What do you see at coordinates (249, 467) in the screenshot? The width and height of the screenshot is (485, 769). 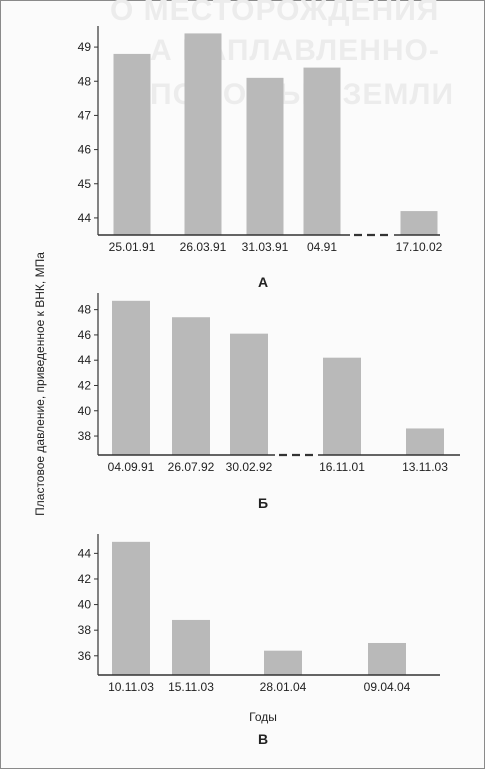 I see `x-tick-label: 30.02.92` at bounding box center [249, 467].